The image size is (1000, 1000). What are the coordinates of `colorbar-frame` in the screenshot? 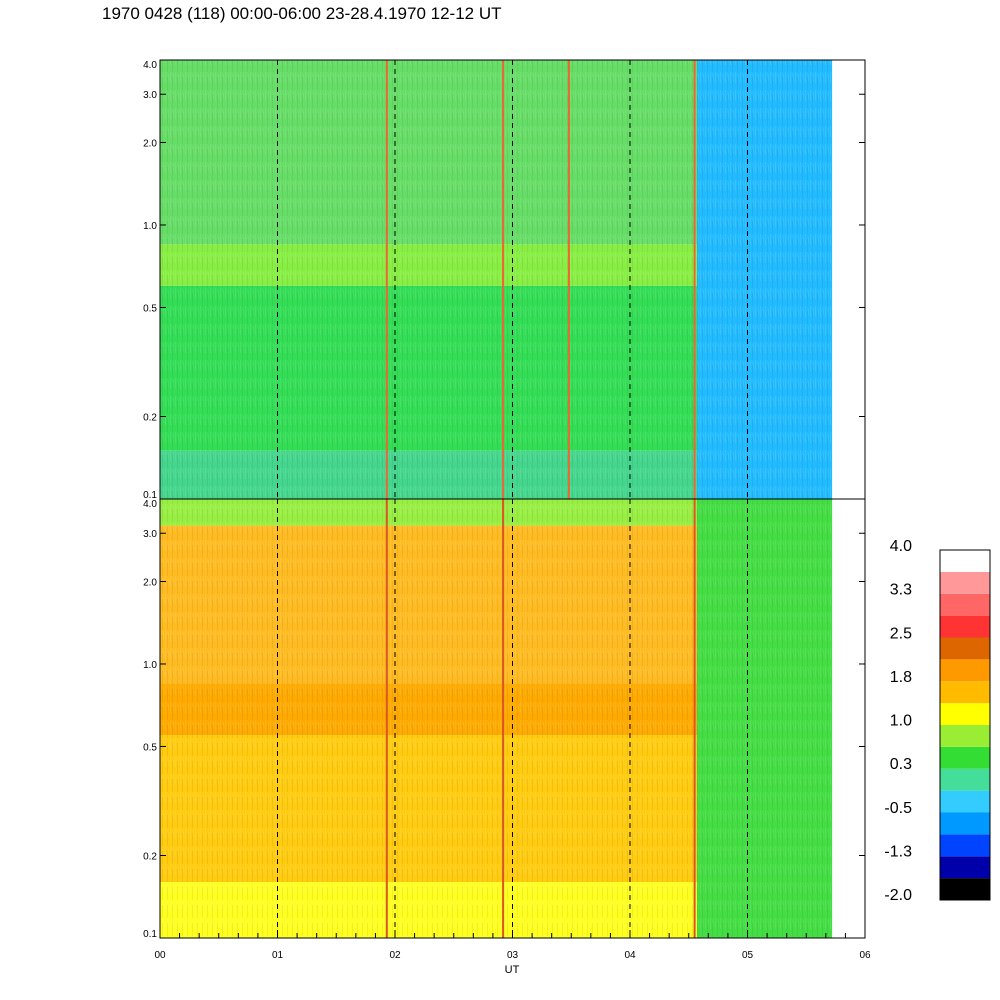 It's located at (965, 725).